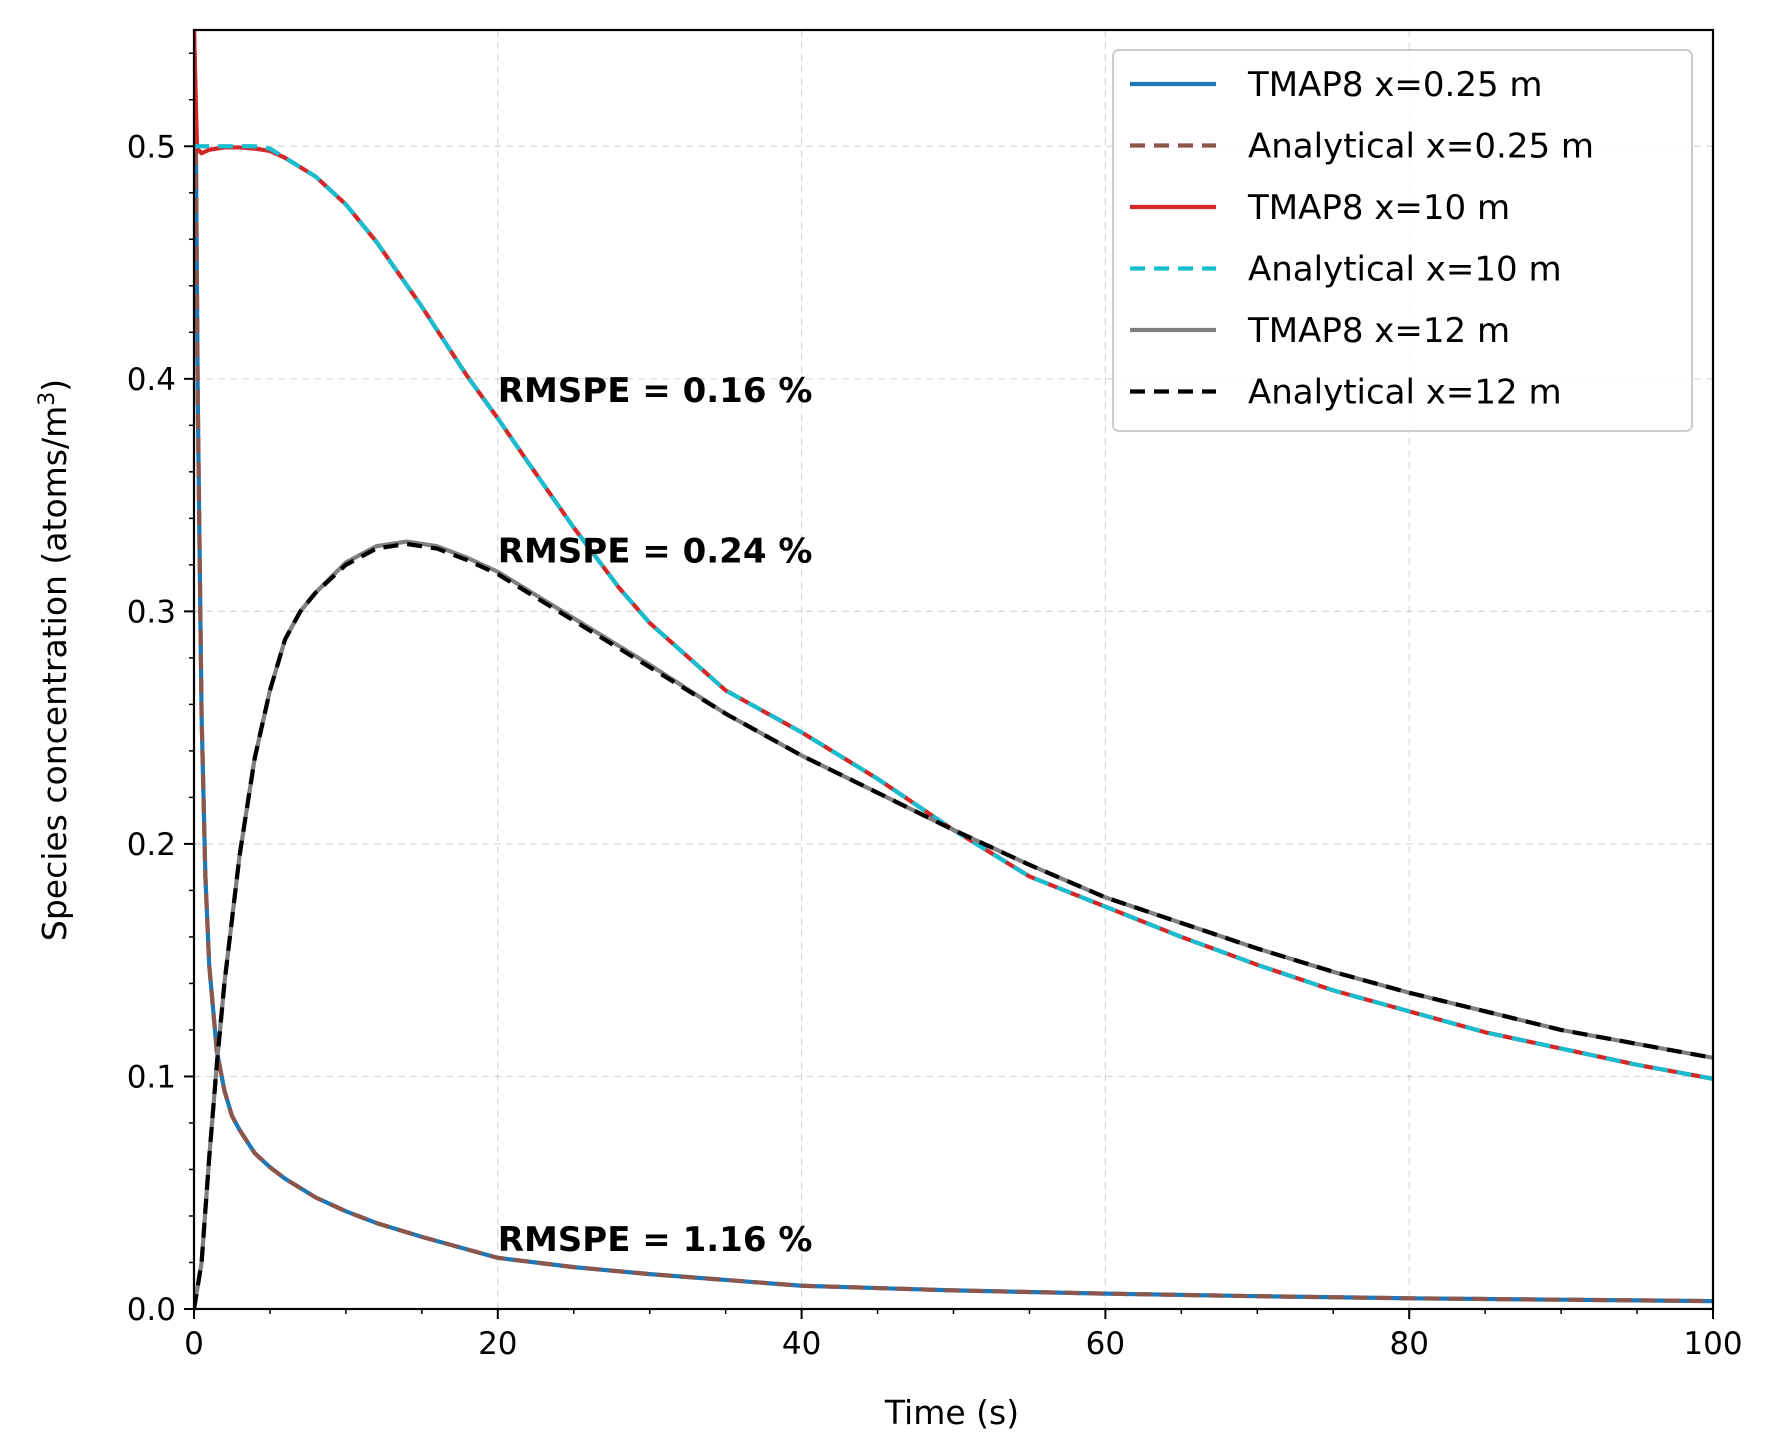 The image size is (1773, 1456). I want to click on y-axis-label: Species concentration (atoms/m3), so click(54, 660).